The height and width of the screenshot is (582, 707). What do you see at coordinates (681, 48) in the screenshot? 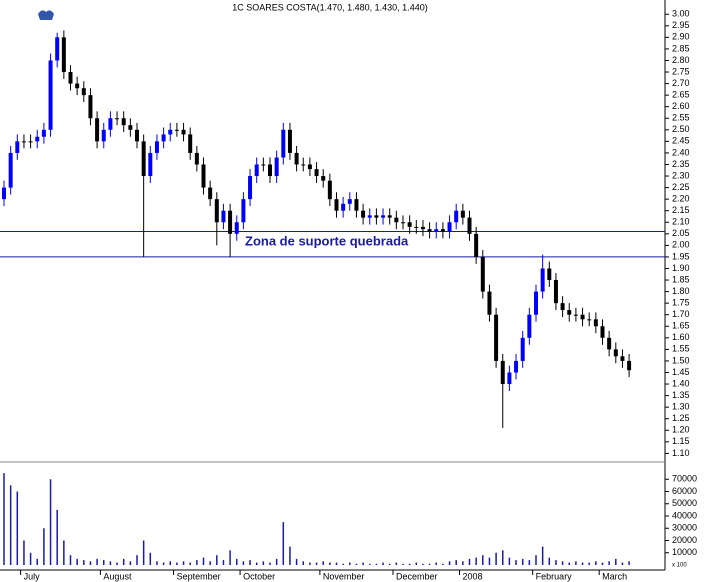
I see `y-tick-label: 2.85` at bounding box center [681, 48].